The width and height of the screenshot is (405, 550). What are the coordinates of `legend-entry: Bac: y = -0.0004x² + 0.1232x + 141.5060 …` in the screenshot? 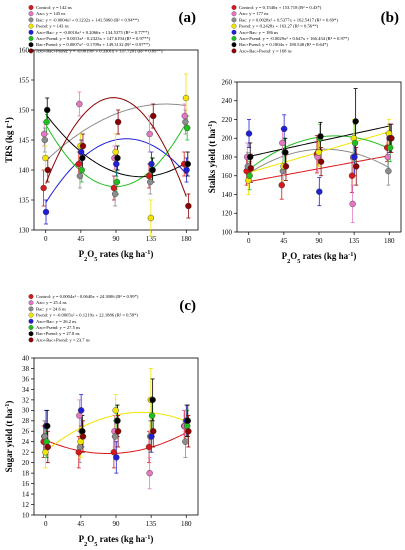 It's located at (87, 19).